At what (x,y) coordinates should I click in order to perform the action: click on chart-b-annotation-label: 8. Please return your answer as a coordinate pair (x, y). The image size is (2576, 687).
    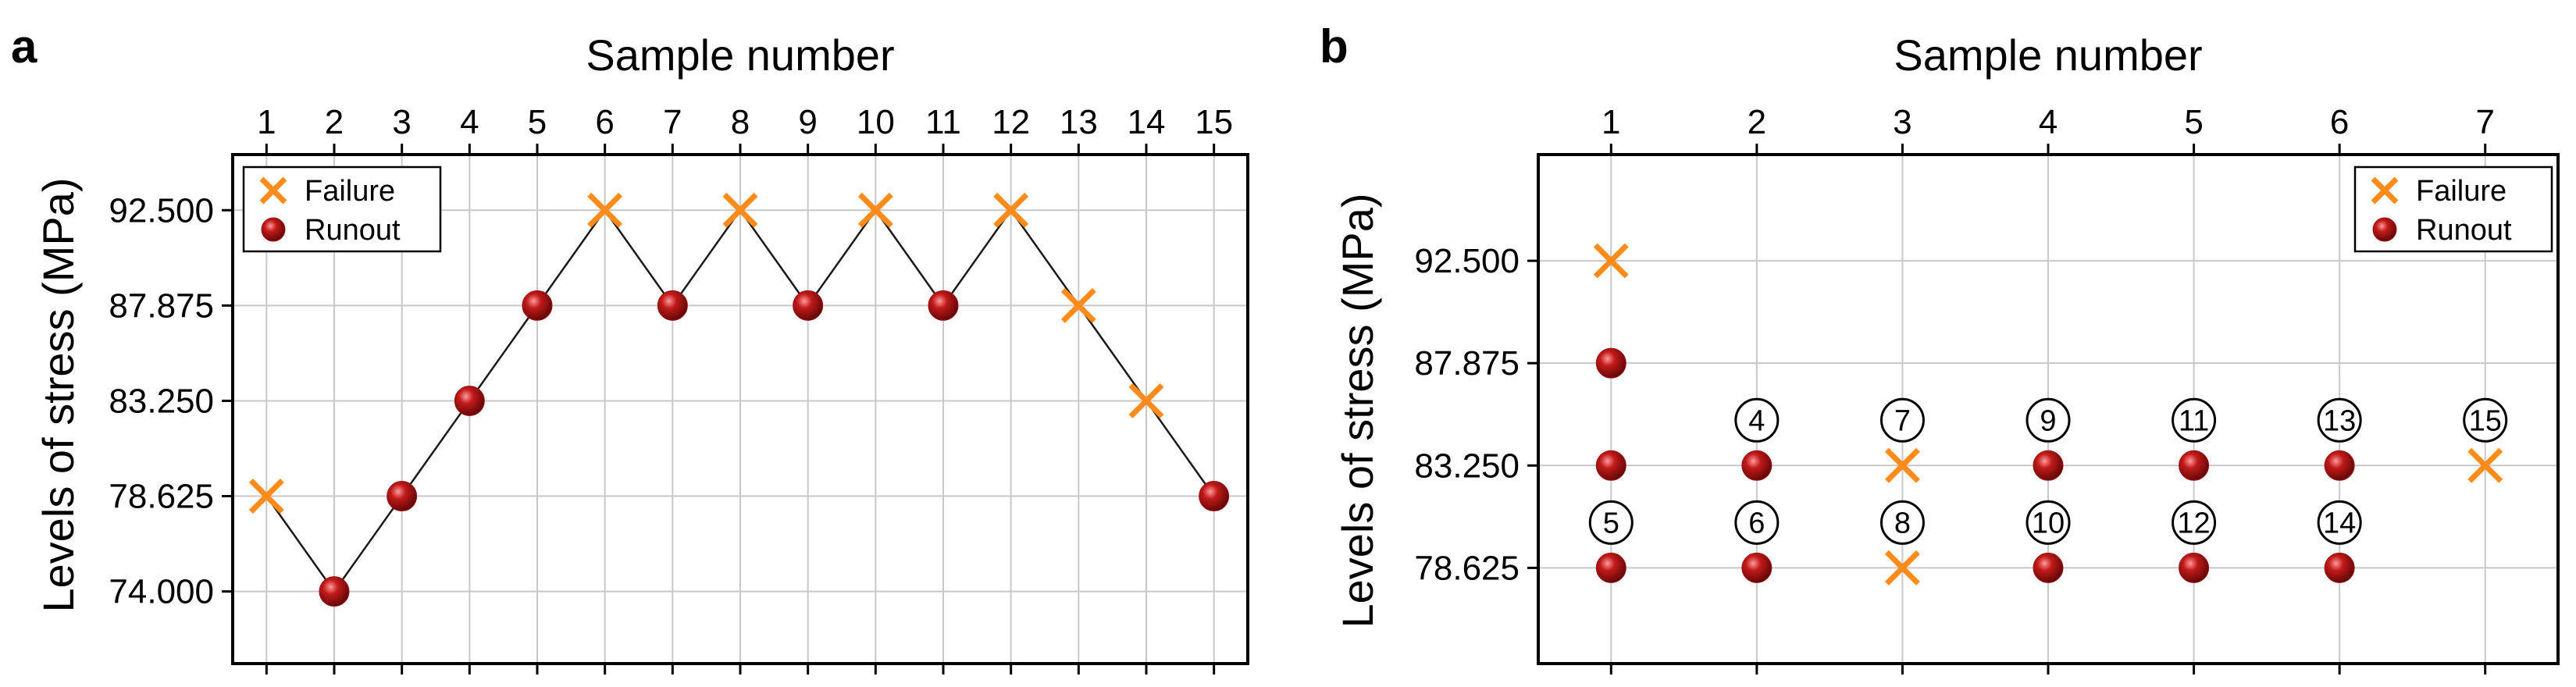
    Looking at the image, I should click on (1903, 523).